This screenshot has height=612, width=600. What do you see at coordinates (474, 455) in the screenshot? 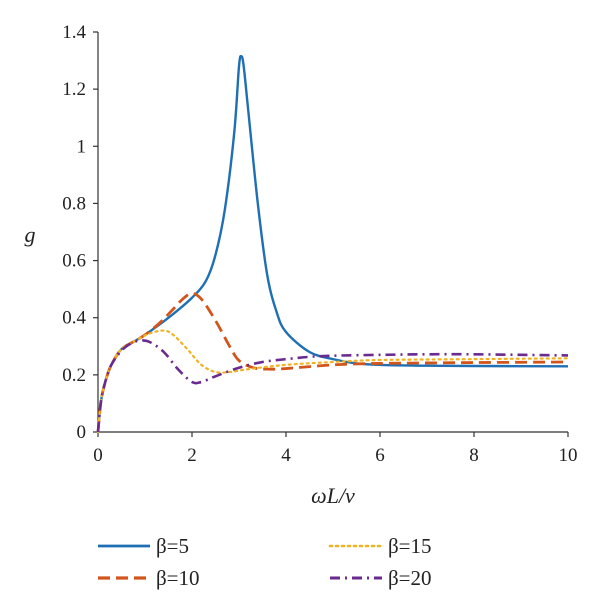
I see `x-tick-label: 8` at bounding box center [474, 455].